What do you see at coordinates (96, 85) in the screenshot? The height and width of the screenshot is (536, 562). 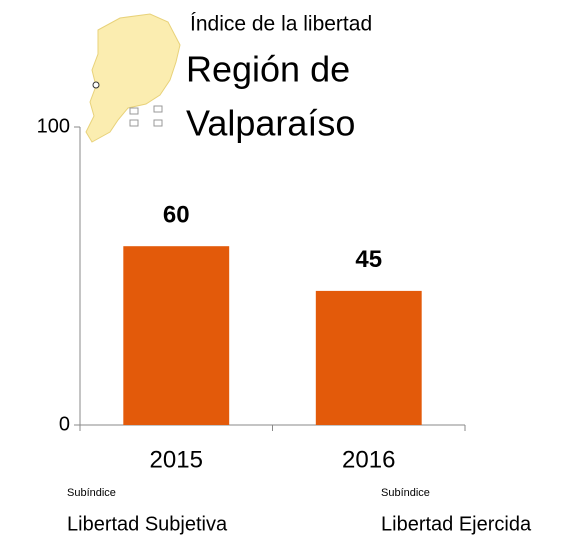 I see `map-marker` at bounding box center [96, 85].